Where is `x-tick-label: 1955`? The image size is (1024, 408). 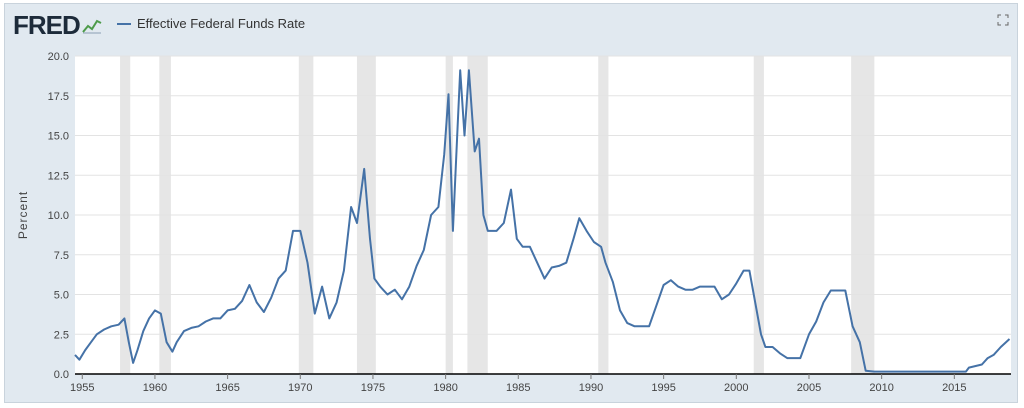
x-tick-label: 1955 is located at coordinates (82, 388).